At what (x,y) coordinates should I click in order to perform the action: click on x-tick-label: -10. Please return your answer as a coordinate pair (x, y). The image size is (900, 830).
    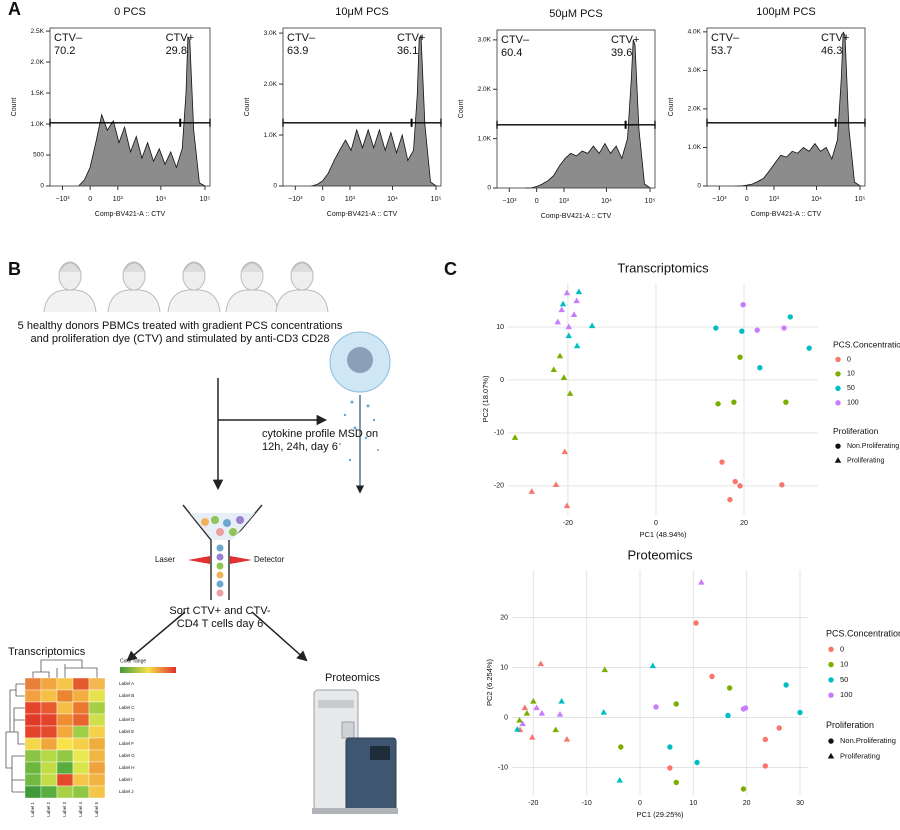
    Looking at the image, I should click on (587, 803).